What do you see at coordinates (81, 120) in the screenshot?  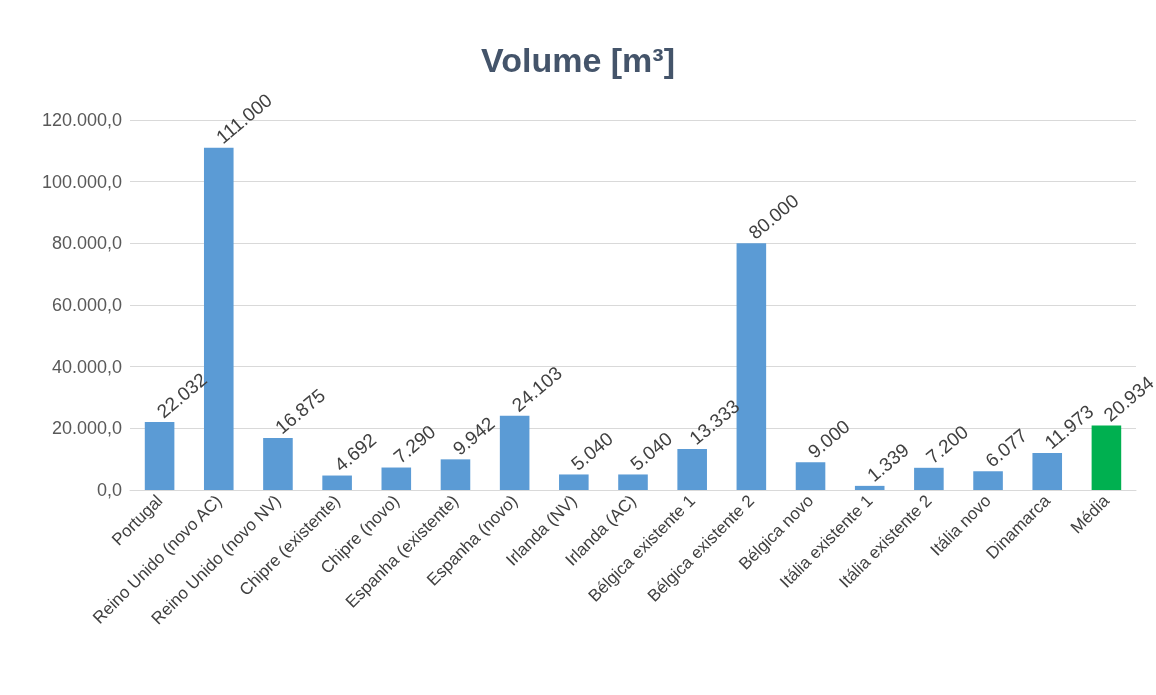 I see `y-tick-label: 120.000,0` at bounding box center [81, 120].